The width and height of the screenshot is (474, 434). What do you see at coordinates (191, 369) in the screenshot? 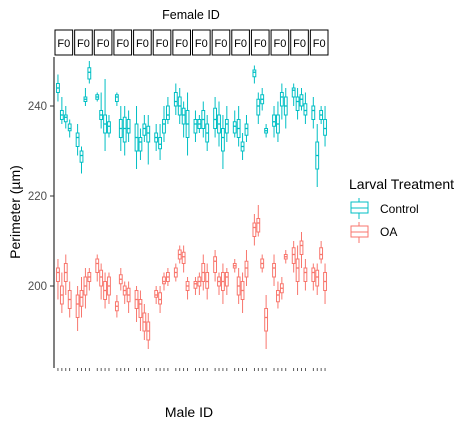
I see `x-axis-ticks` at bounding box center [191, 369].